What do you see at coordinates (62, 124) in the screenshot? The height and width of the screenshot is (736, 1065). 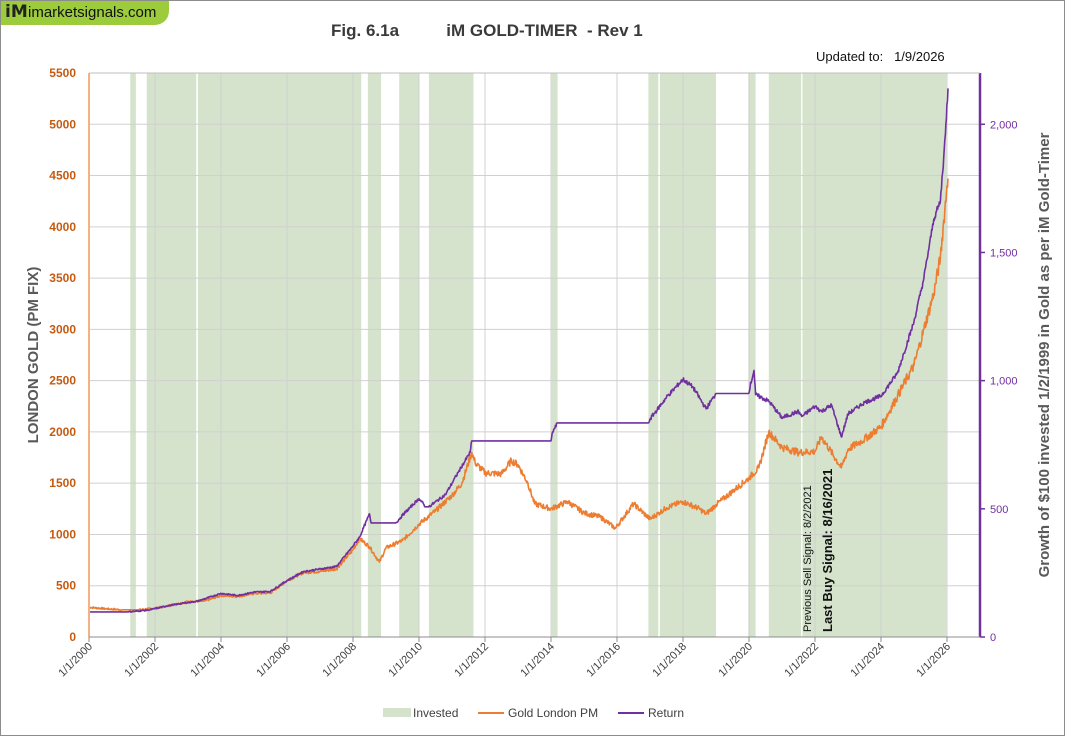 I see `left-tick-label: 5000` at bounding box center [62, 124].